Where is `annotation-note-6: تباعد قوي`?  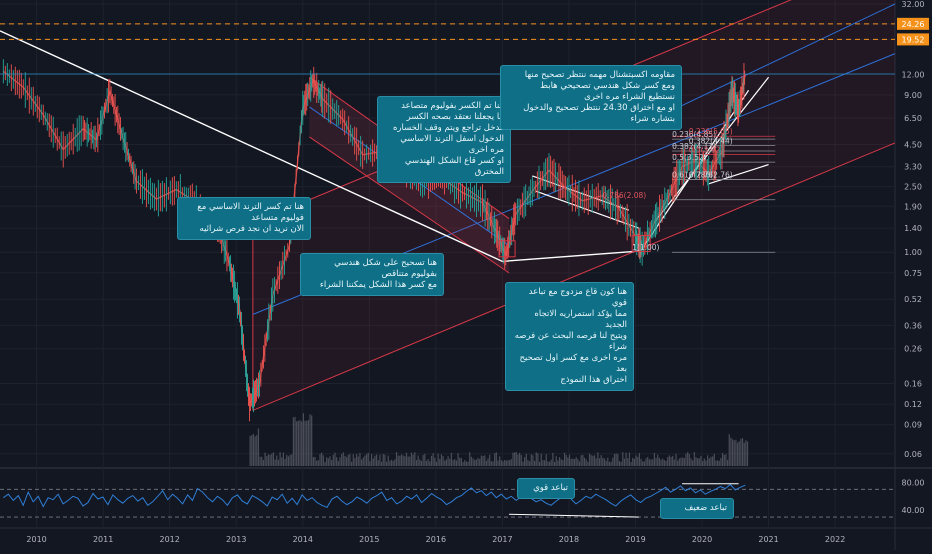 annotation-note-6: تباعد قوي is located at coordinates (546, 488).